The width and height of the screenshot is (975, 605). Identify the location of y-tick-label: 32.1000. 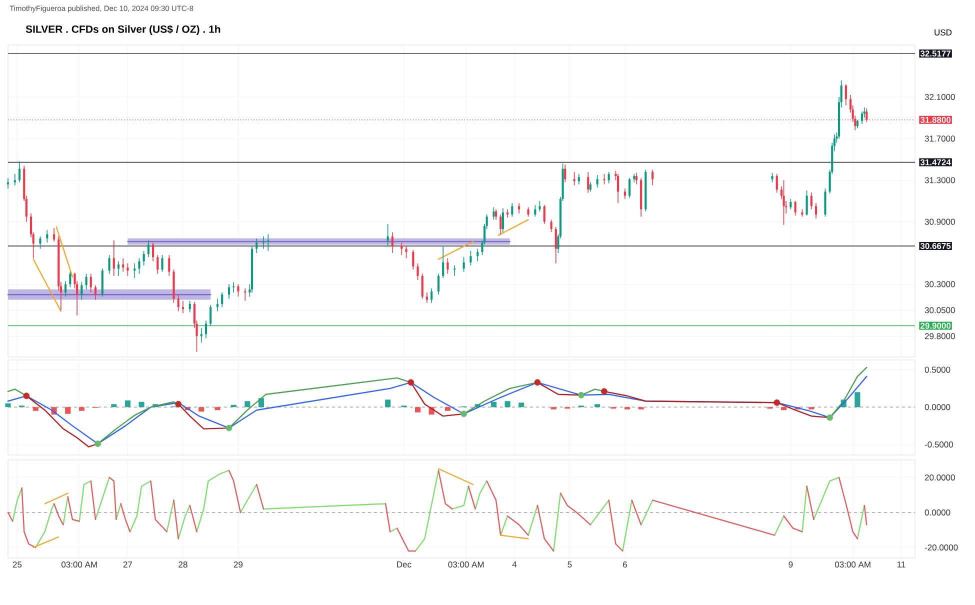
(939, 97).